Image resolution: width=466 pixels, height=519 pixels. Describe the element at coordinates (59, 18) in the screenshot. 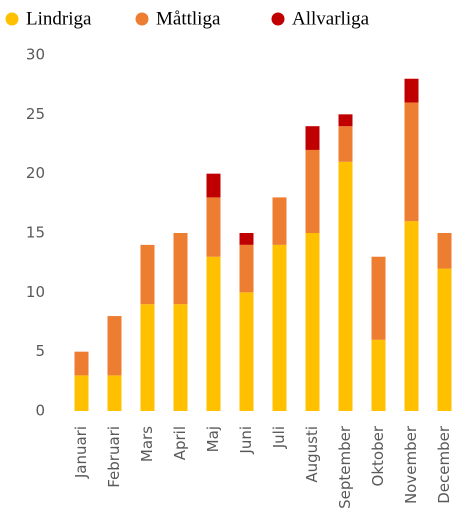

I see `legend-label: Lindriga` at that location.